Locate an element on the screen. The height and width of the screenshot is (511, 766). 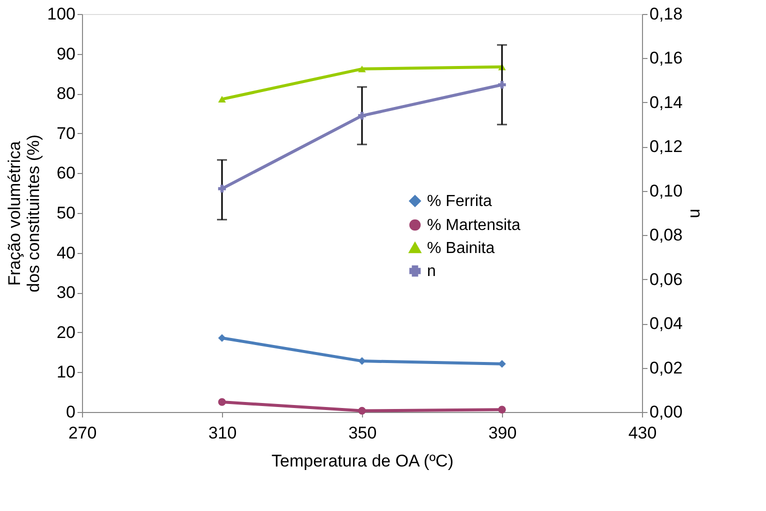
y-tick-label: 90 is located at coordinates (66, 54).